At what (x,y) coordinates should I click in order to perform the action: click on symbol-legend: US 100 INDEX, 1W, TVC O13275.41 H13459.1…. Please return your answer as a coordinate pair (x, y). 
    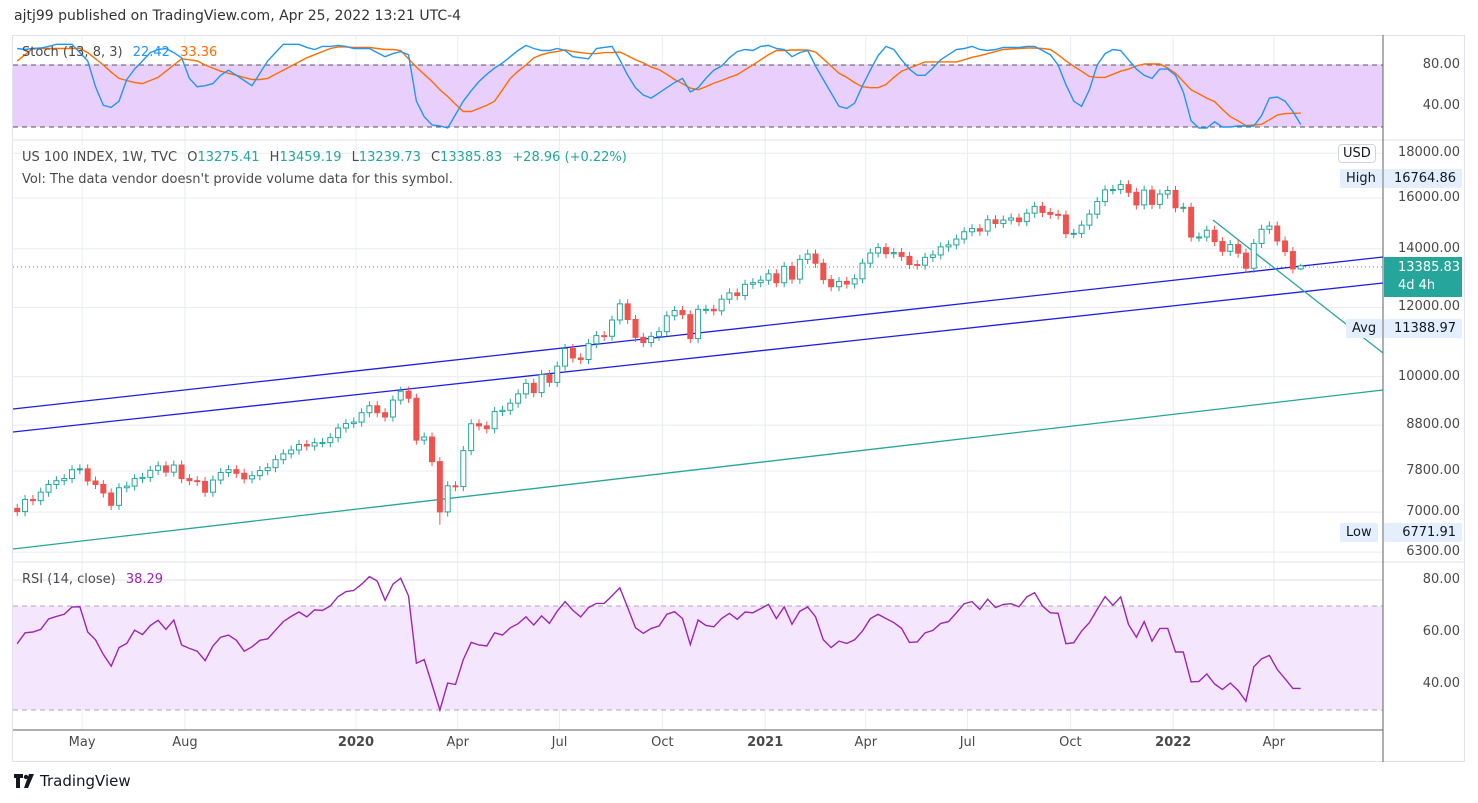
    Looking at the image, I should click on (327, 157).